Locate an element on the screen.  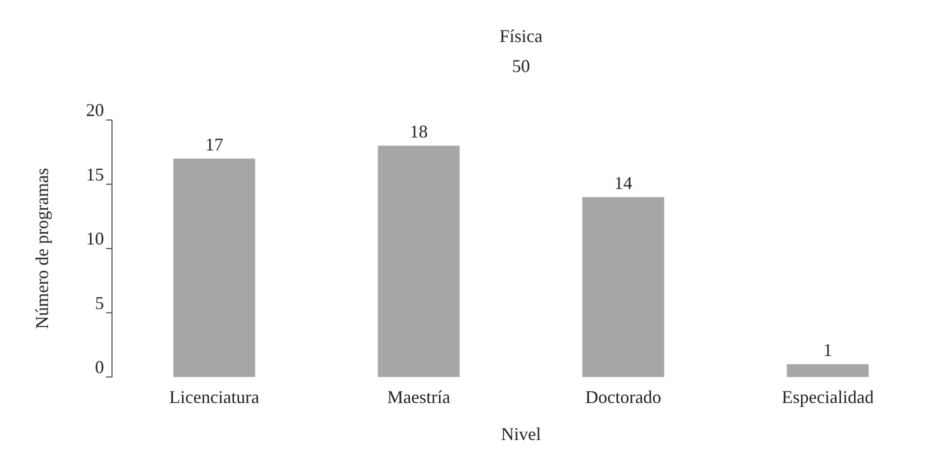
y-tick-label: 5 is located at coordinates (99, 302).